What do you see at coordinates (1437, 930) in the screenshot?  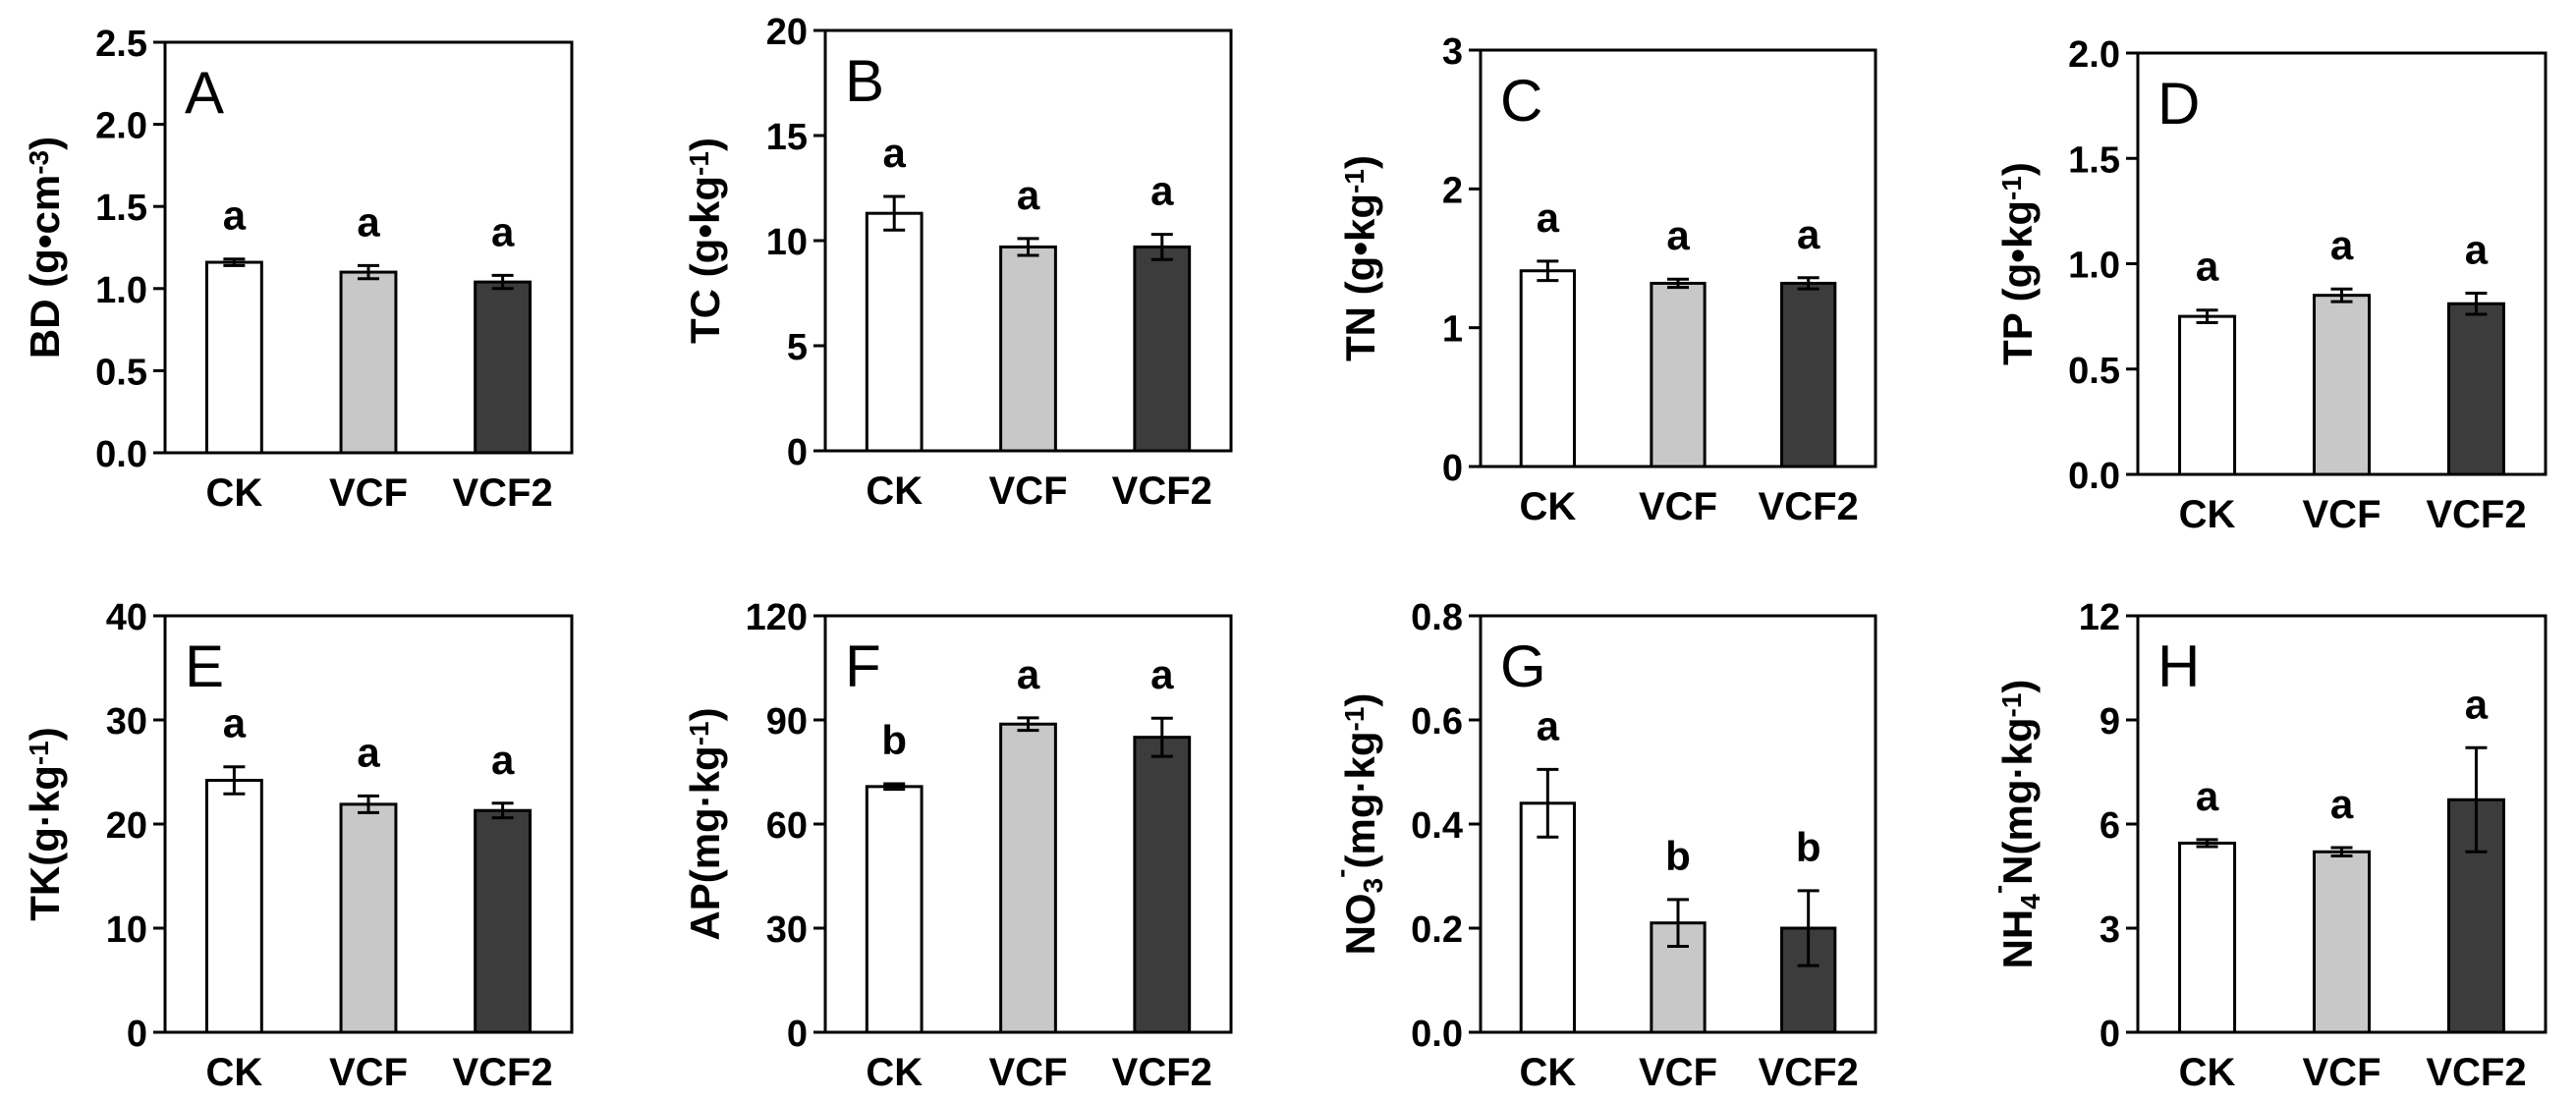 I see `y-tick-label: 0.2` at bounding box center [1437, 930].